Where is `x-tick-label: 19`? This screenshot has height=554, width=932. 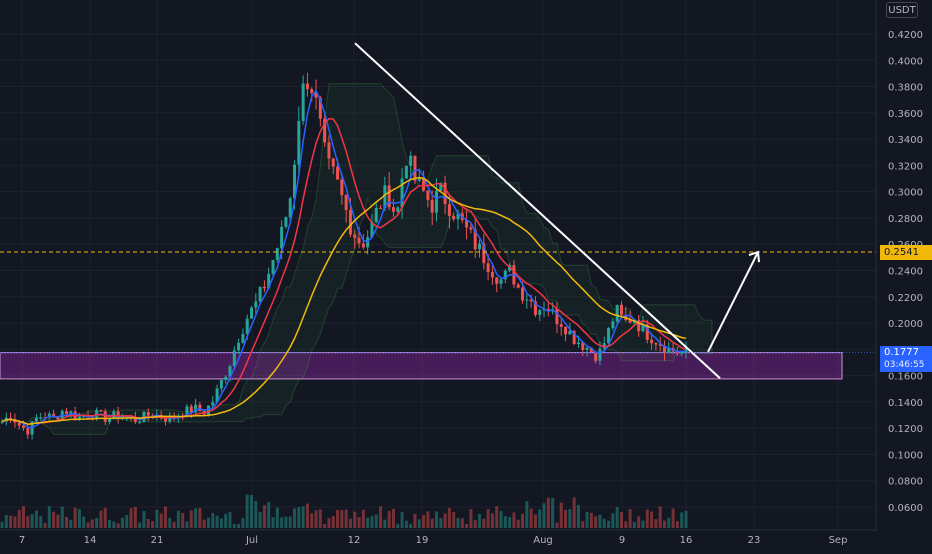
x-tick-label: 19 is located at coordinates (422, 540).